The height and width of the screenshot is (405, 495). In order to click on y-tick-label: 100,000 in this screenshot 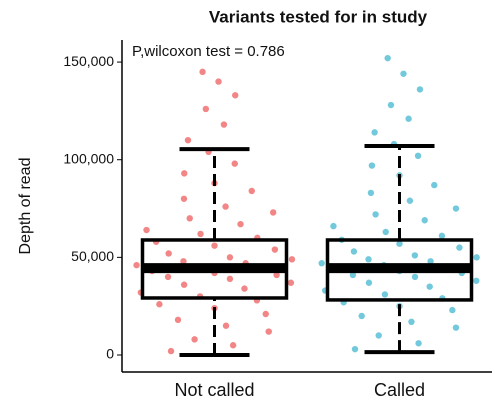, I will do `click(88, 158)`.